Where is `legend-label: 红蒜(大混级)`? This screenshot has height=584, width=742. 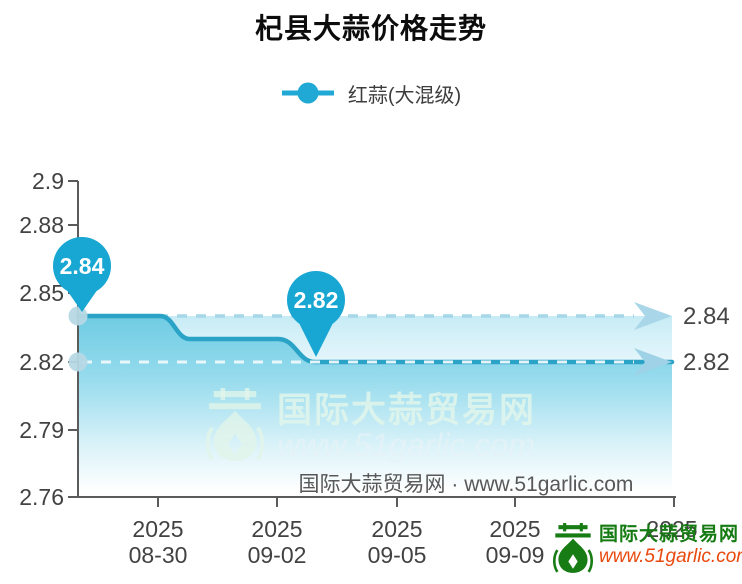
legend-label: 红蒜(大混级) is located at coordinates (404, 95).